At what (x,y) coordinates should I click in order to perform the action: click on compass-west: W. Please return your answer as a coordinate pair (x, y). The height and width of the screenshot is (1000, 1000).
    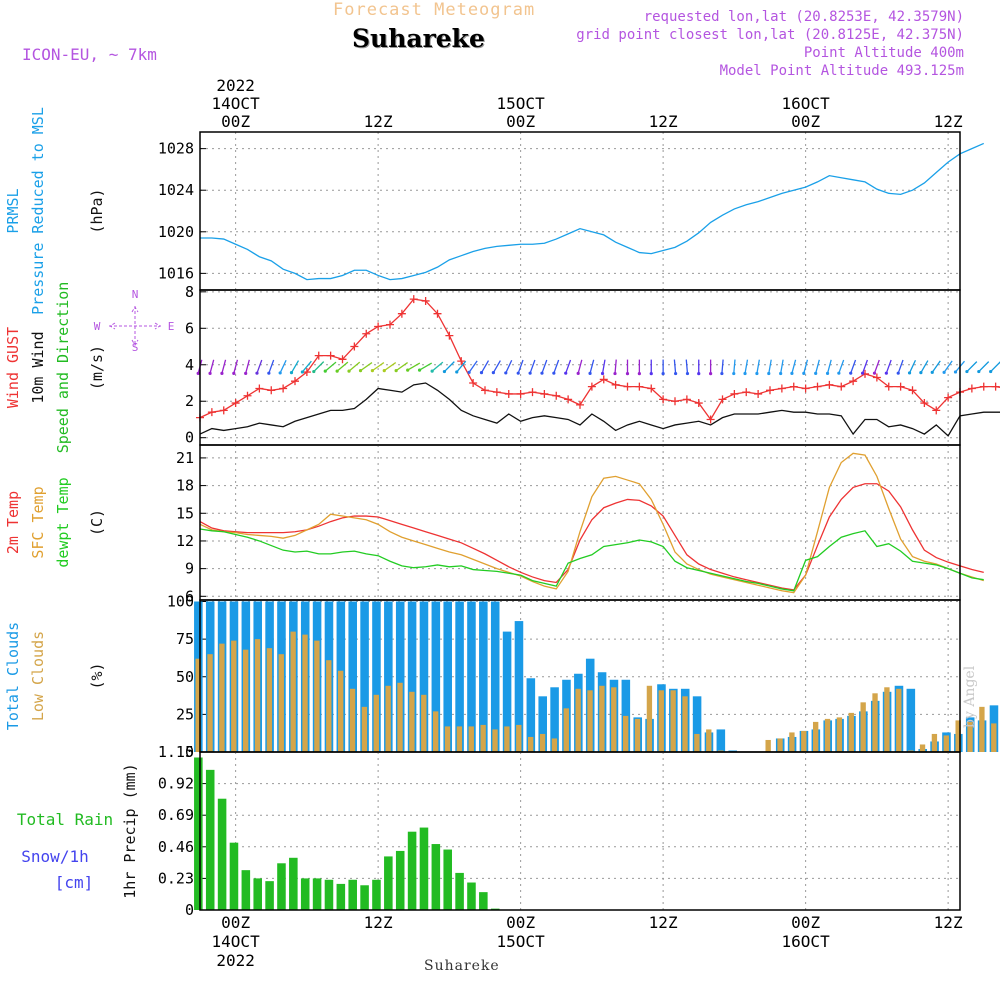
    Looking at the image, I should click on (97, 326).